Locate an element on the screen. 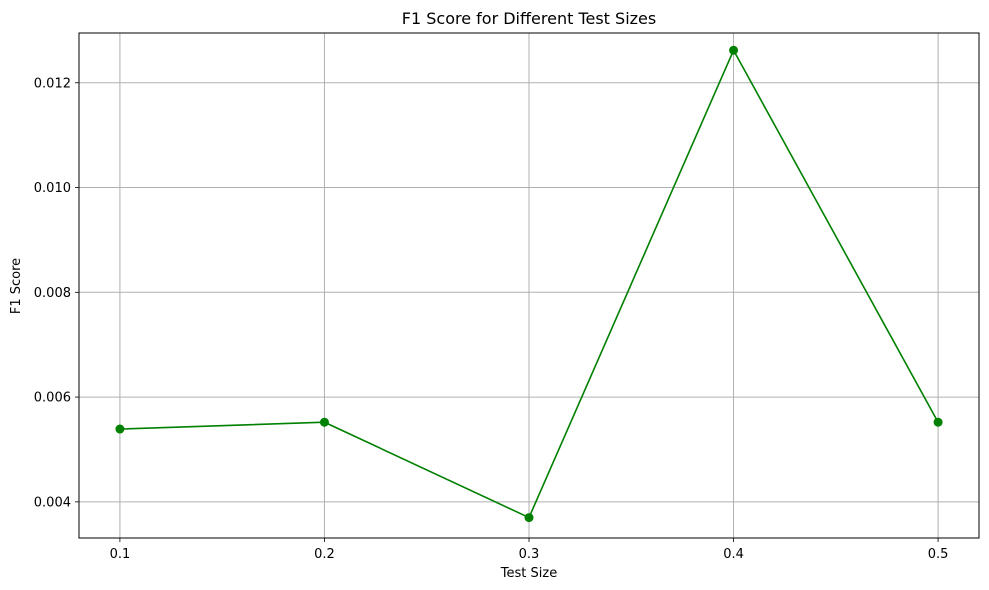 The image size is (989, 590). chart-title: F1 Score for Different Test Sizes is located at coordinates (529, 18).